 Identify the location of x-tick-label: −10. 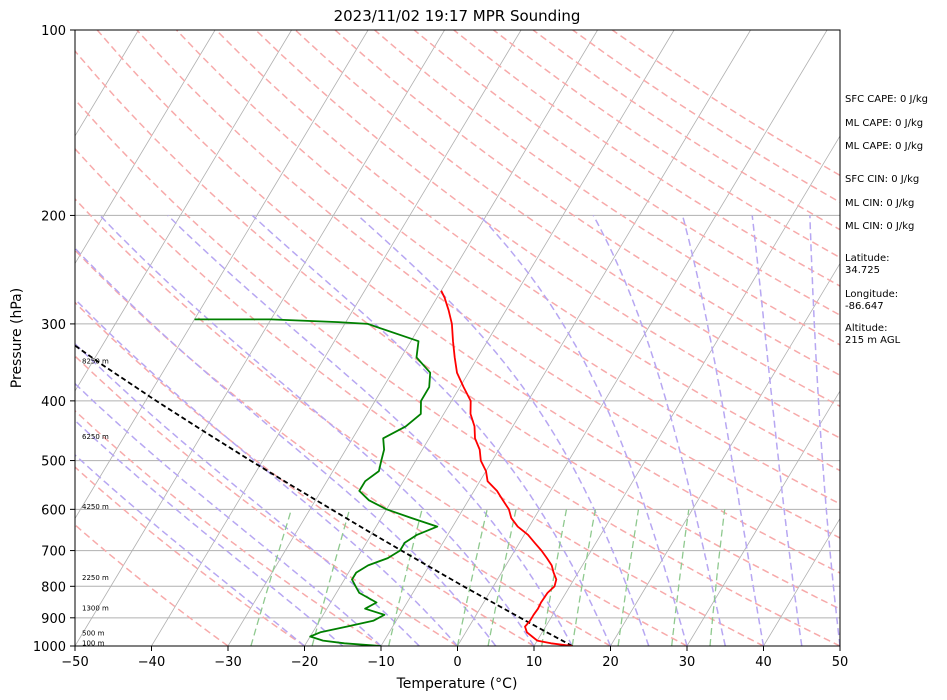
(380, 662).